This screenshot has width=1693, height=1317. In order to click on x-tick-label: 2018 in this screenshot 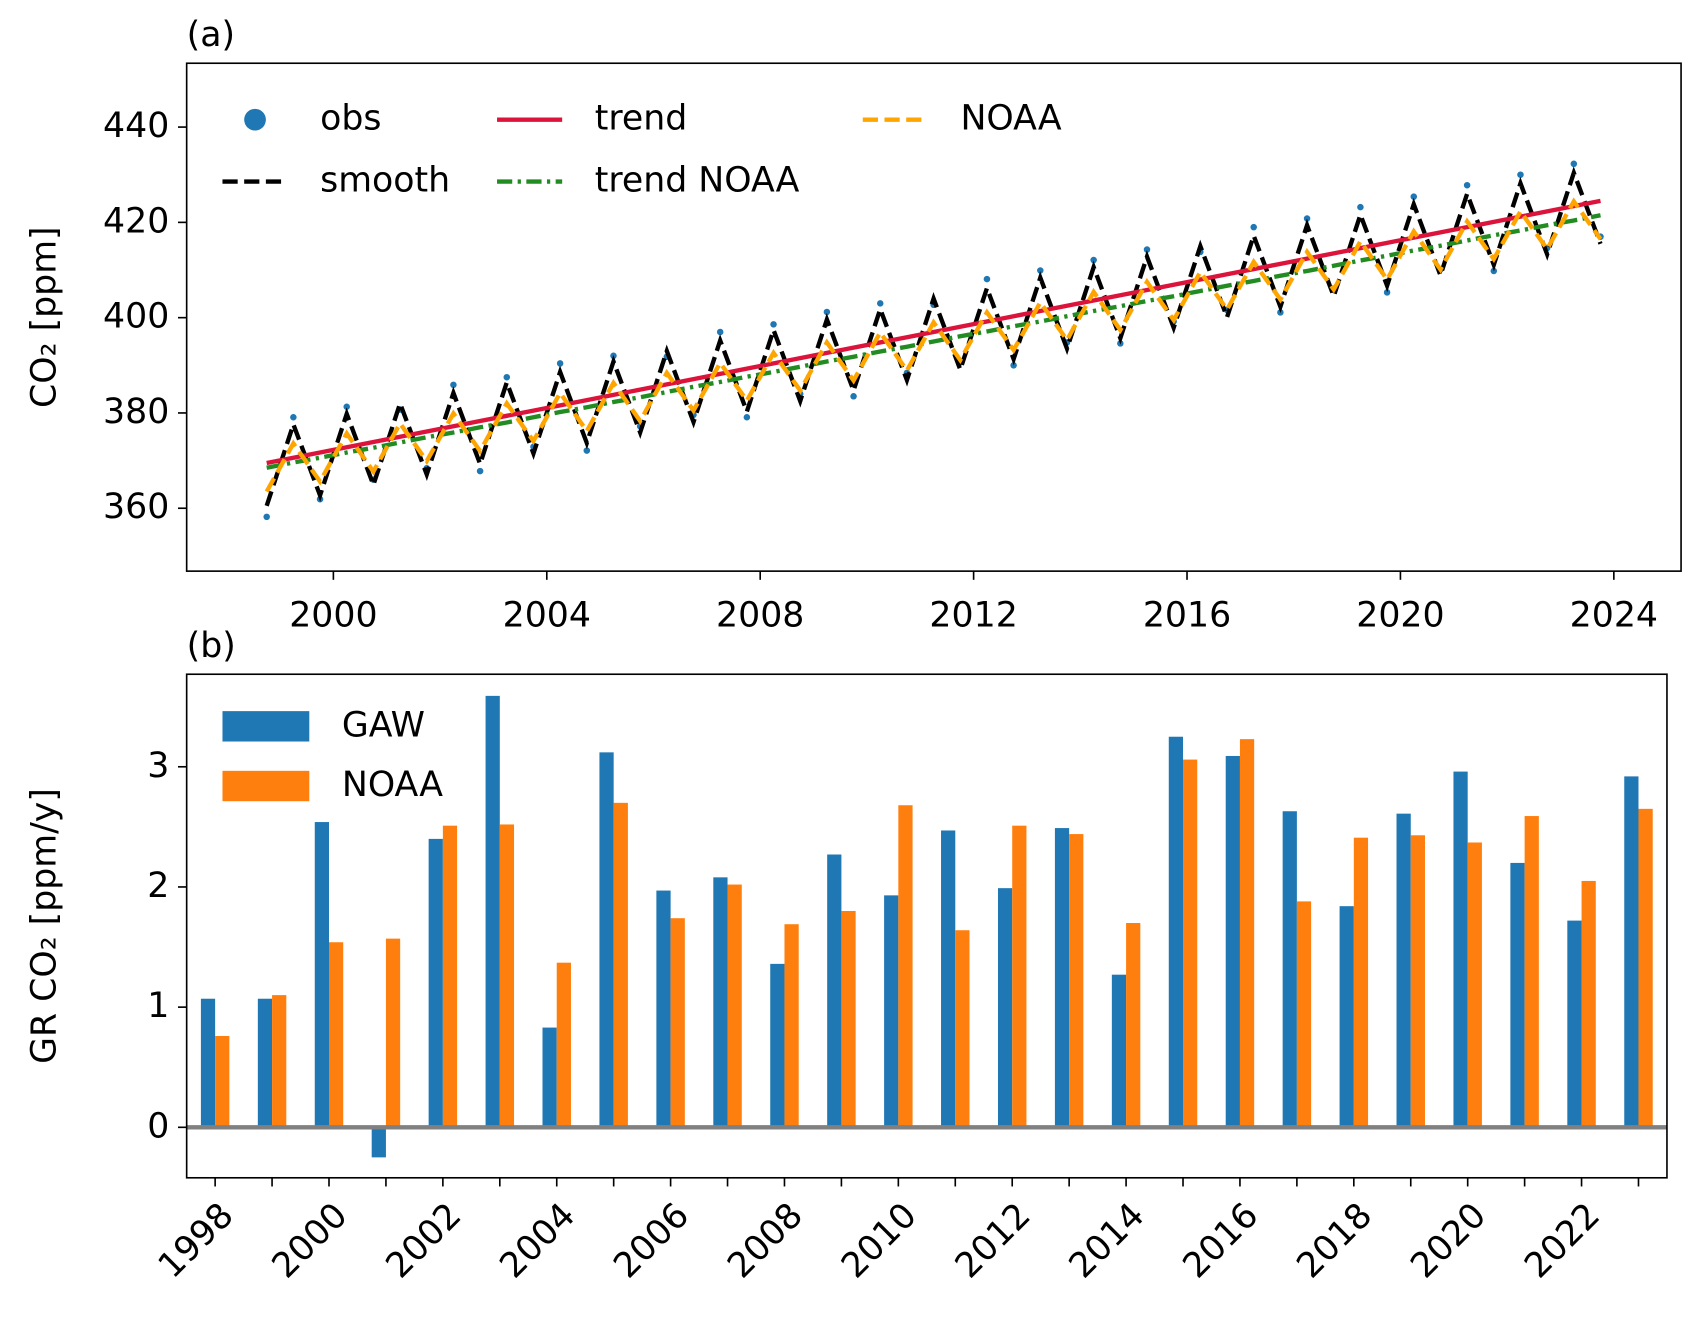, I will do `click(1335, 1241)`.